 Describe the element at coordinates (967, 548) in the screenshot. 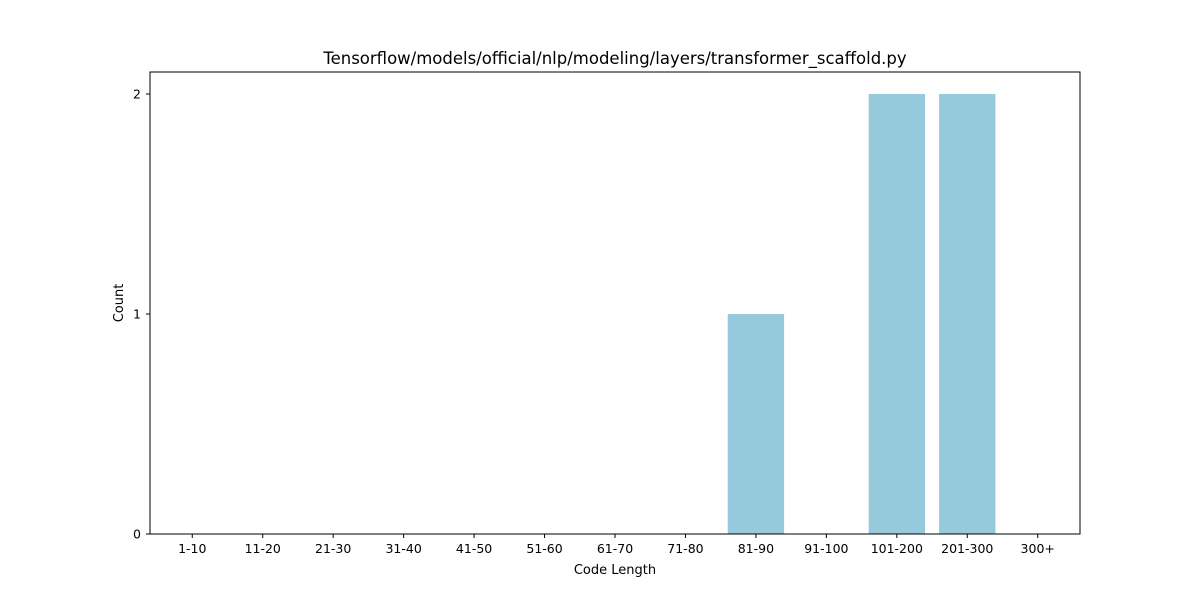

I see `x-tick-label: 201-300` at that location.